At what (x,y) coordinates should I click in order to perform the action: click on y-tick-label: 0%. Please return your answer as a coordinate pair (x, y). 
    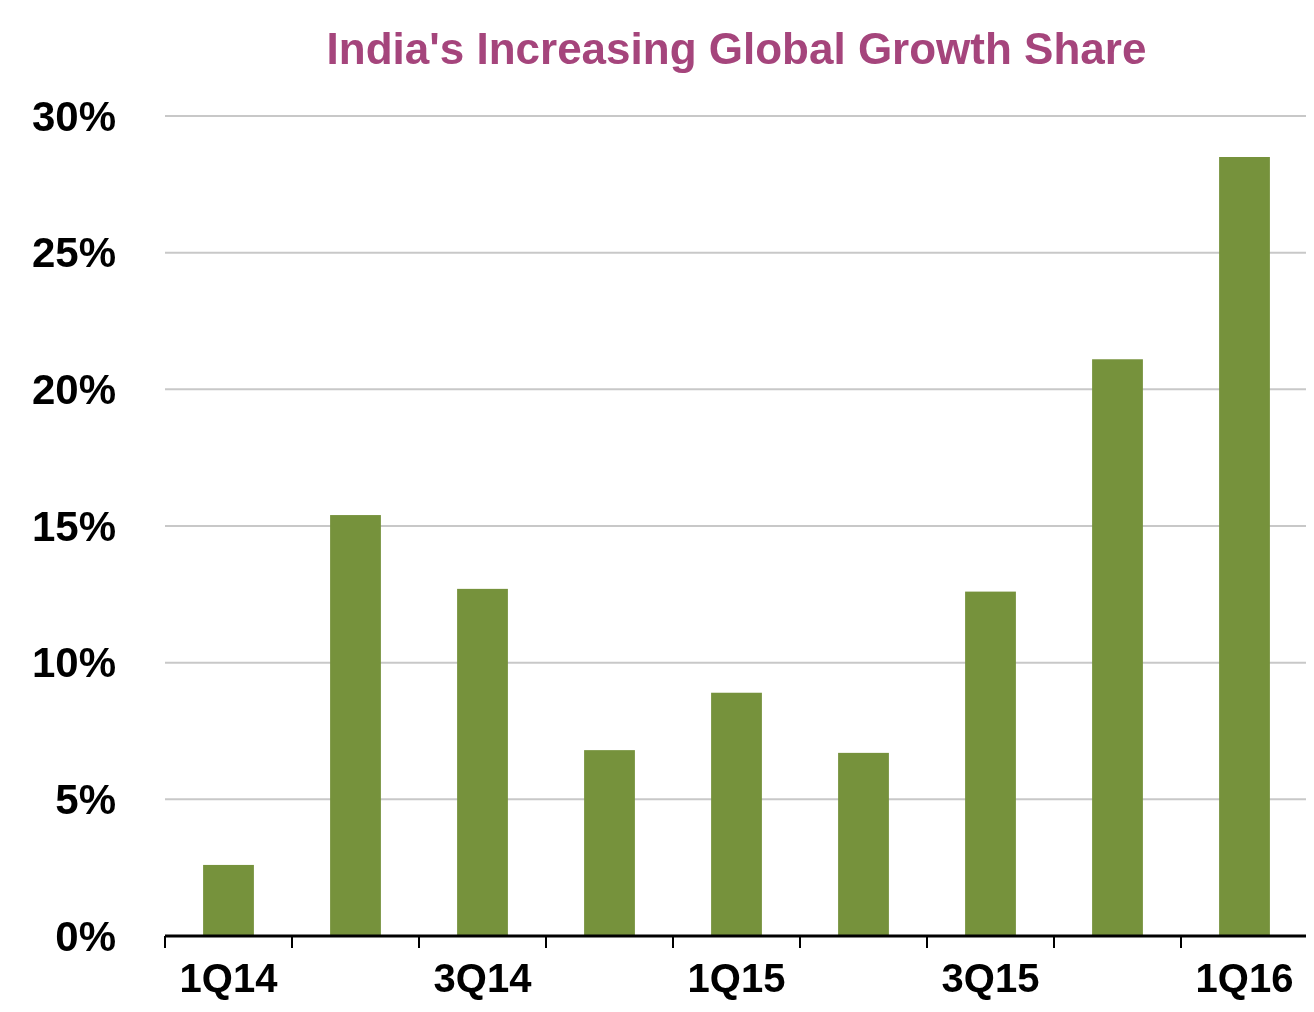
    Looking at the image, I should click on (85, 936).